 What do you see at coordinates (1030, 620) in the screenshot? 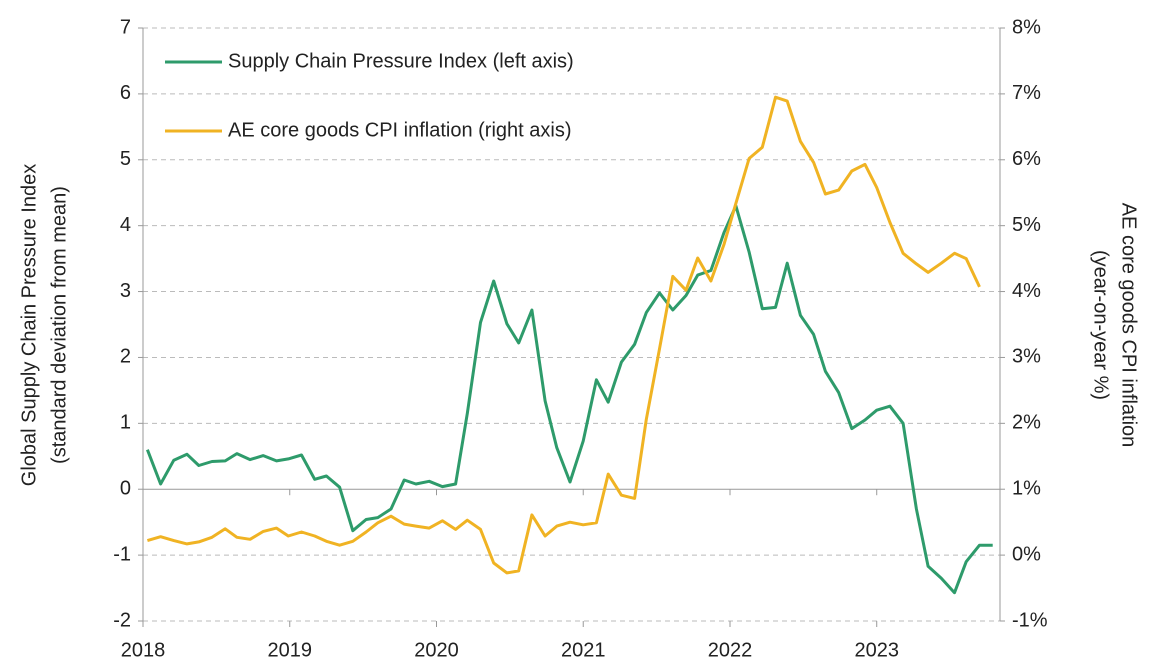
I see `y2-tick-label: -1%` at bounding box center [1030, 620].